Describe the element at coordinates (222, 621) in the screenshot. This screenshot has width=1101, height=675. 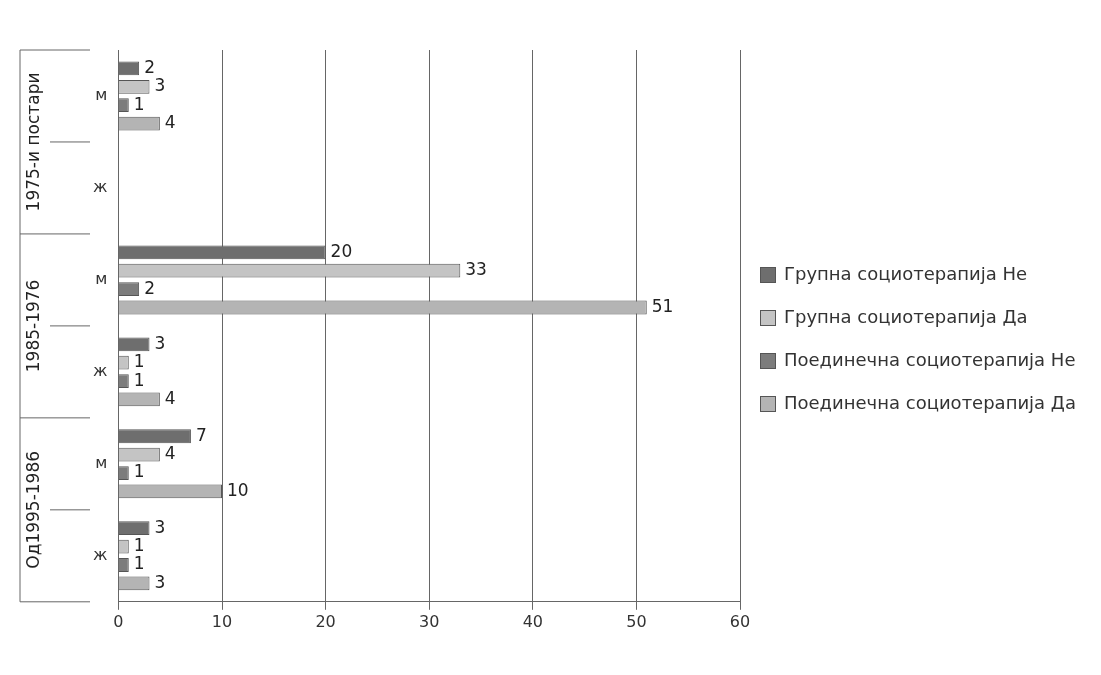
I see `x-tick-label: 10` at that location.